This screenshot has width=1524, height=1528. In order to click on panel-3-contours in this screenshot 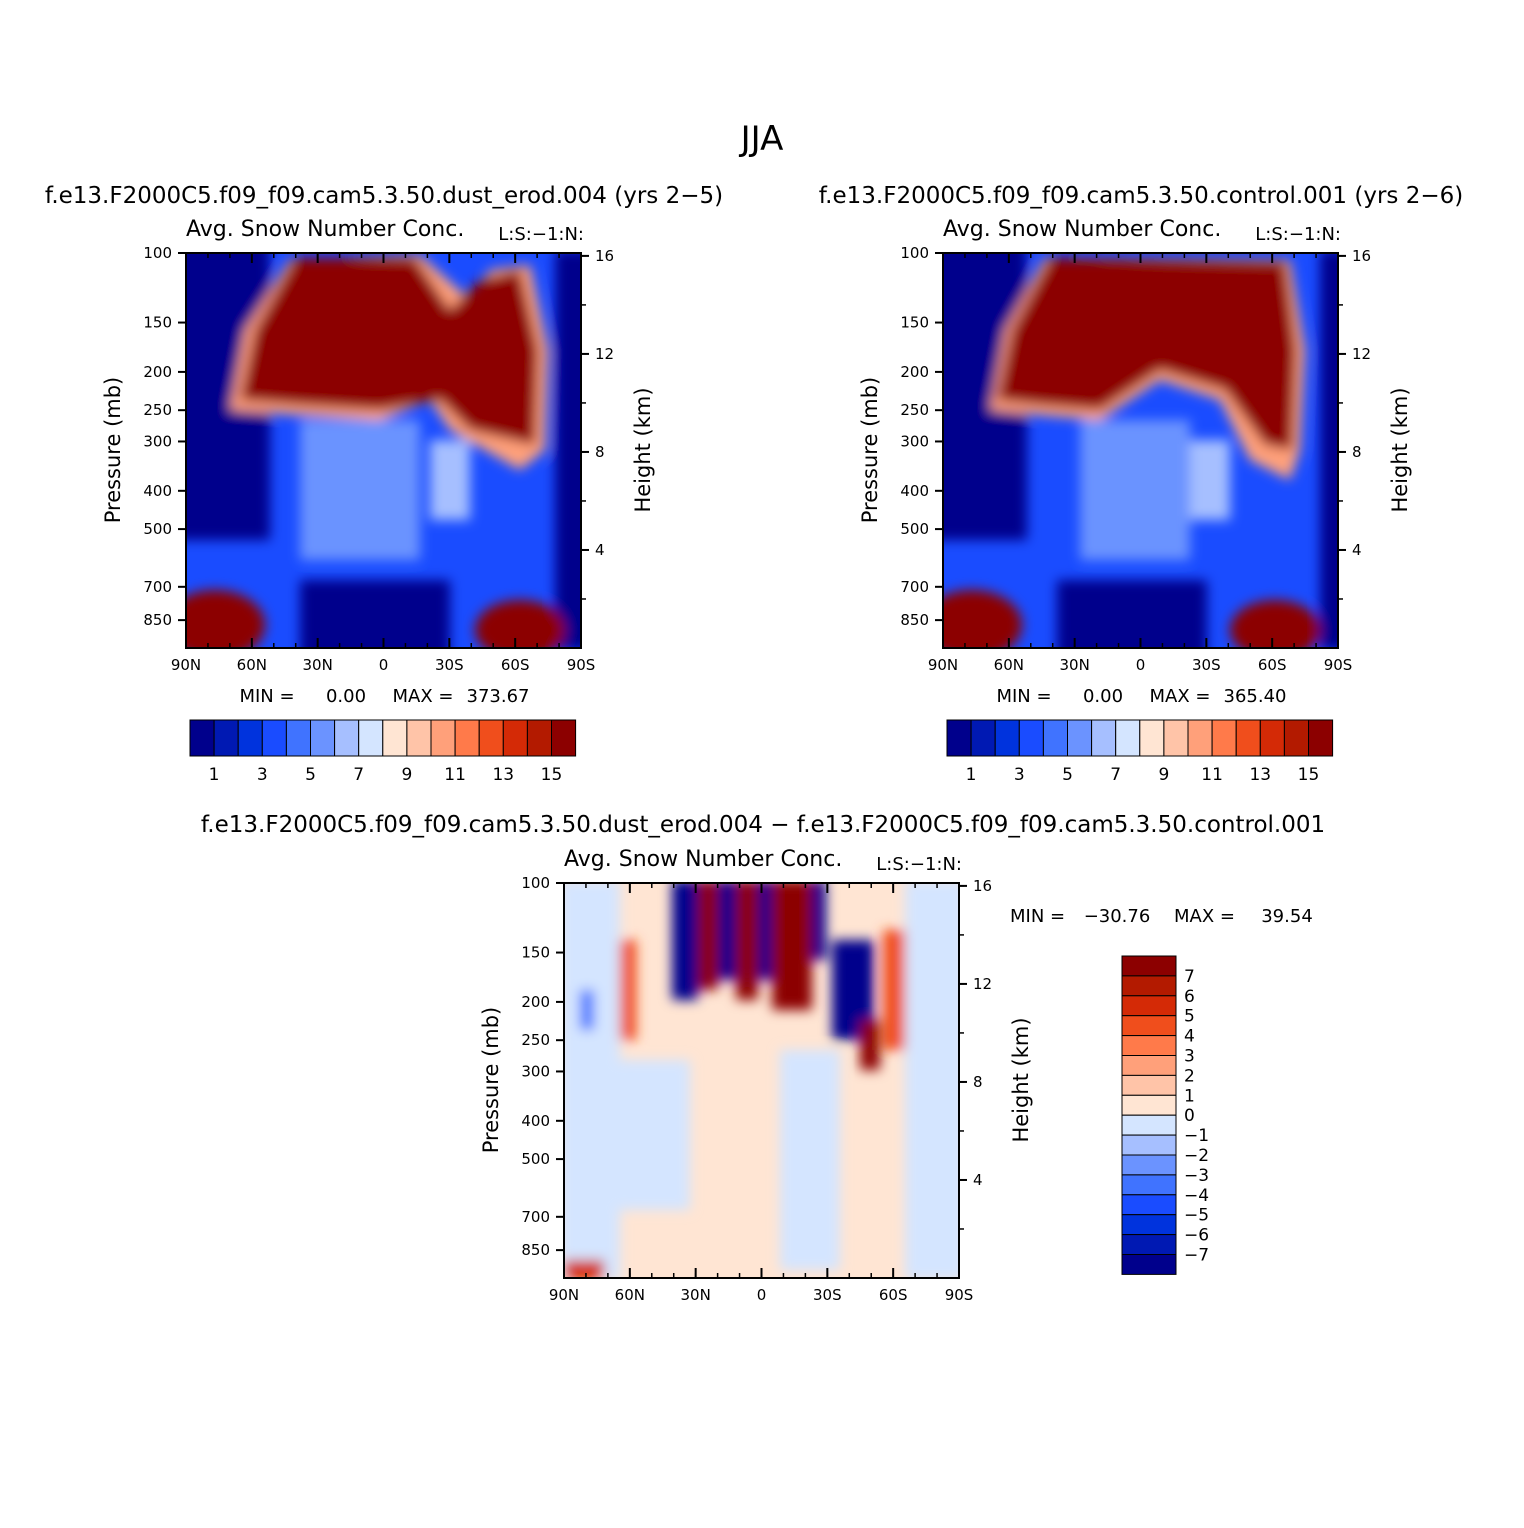, I will do `click(761, 1080)`.